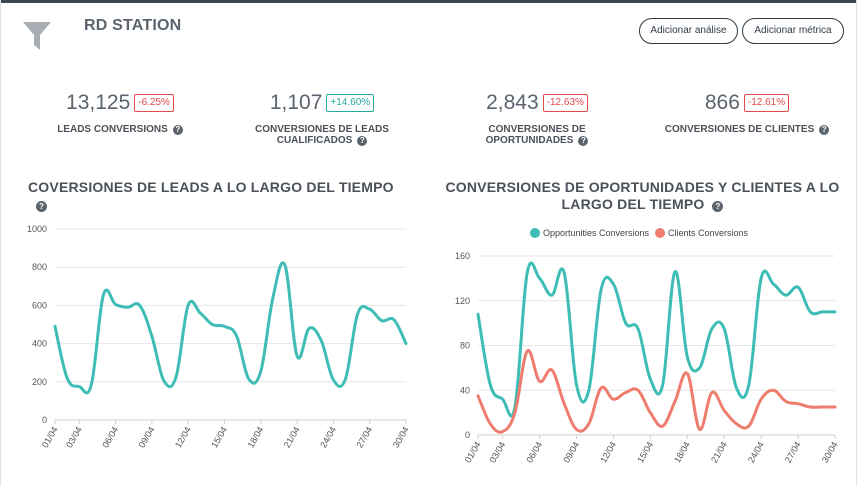 This screenshot has height=486, width=857. What do you see at coordinates (39, 382) in the screenshot?
I see `y-tick-label: 200` at bounding box center [39, 382].